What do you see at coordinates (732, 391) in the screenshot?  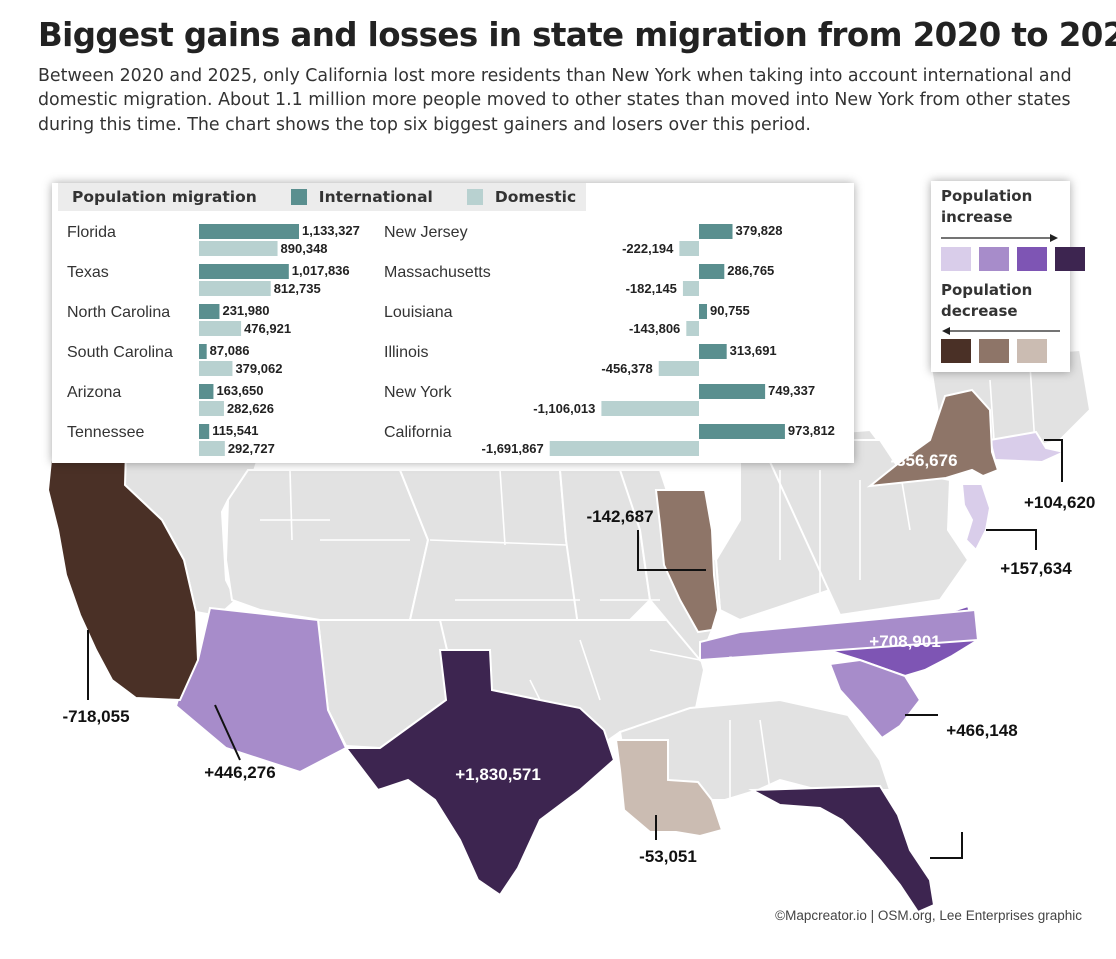 I see `bar-international-new-york` at bounding box center [732, 391].